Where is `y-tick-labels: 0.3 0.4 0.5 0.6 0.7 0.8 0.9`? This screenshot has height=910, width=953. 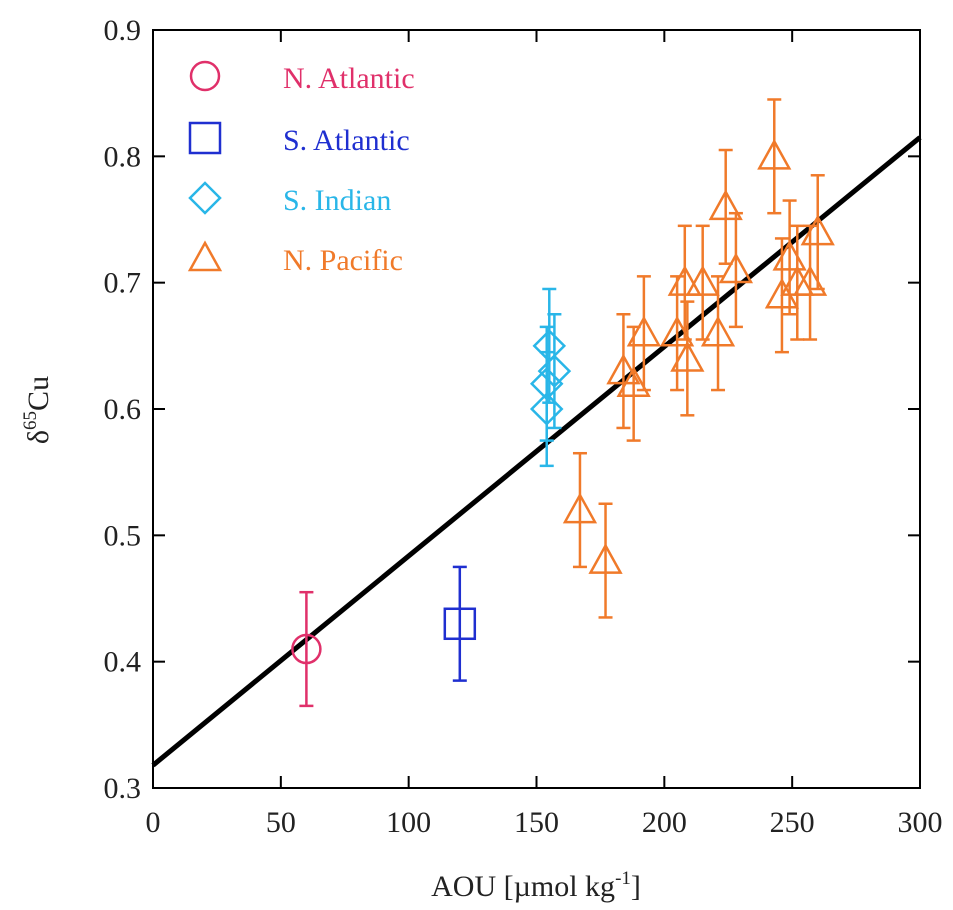
y-tick-labels: 0.3 0.4 0.5 0.6 0.7 0.8 0.9 is located at coordinates (123, 409).